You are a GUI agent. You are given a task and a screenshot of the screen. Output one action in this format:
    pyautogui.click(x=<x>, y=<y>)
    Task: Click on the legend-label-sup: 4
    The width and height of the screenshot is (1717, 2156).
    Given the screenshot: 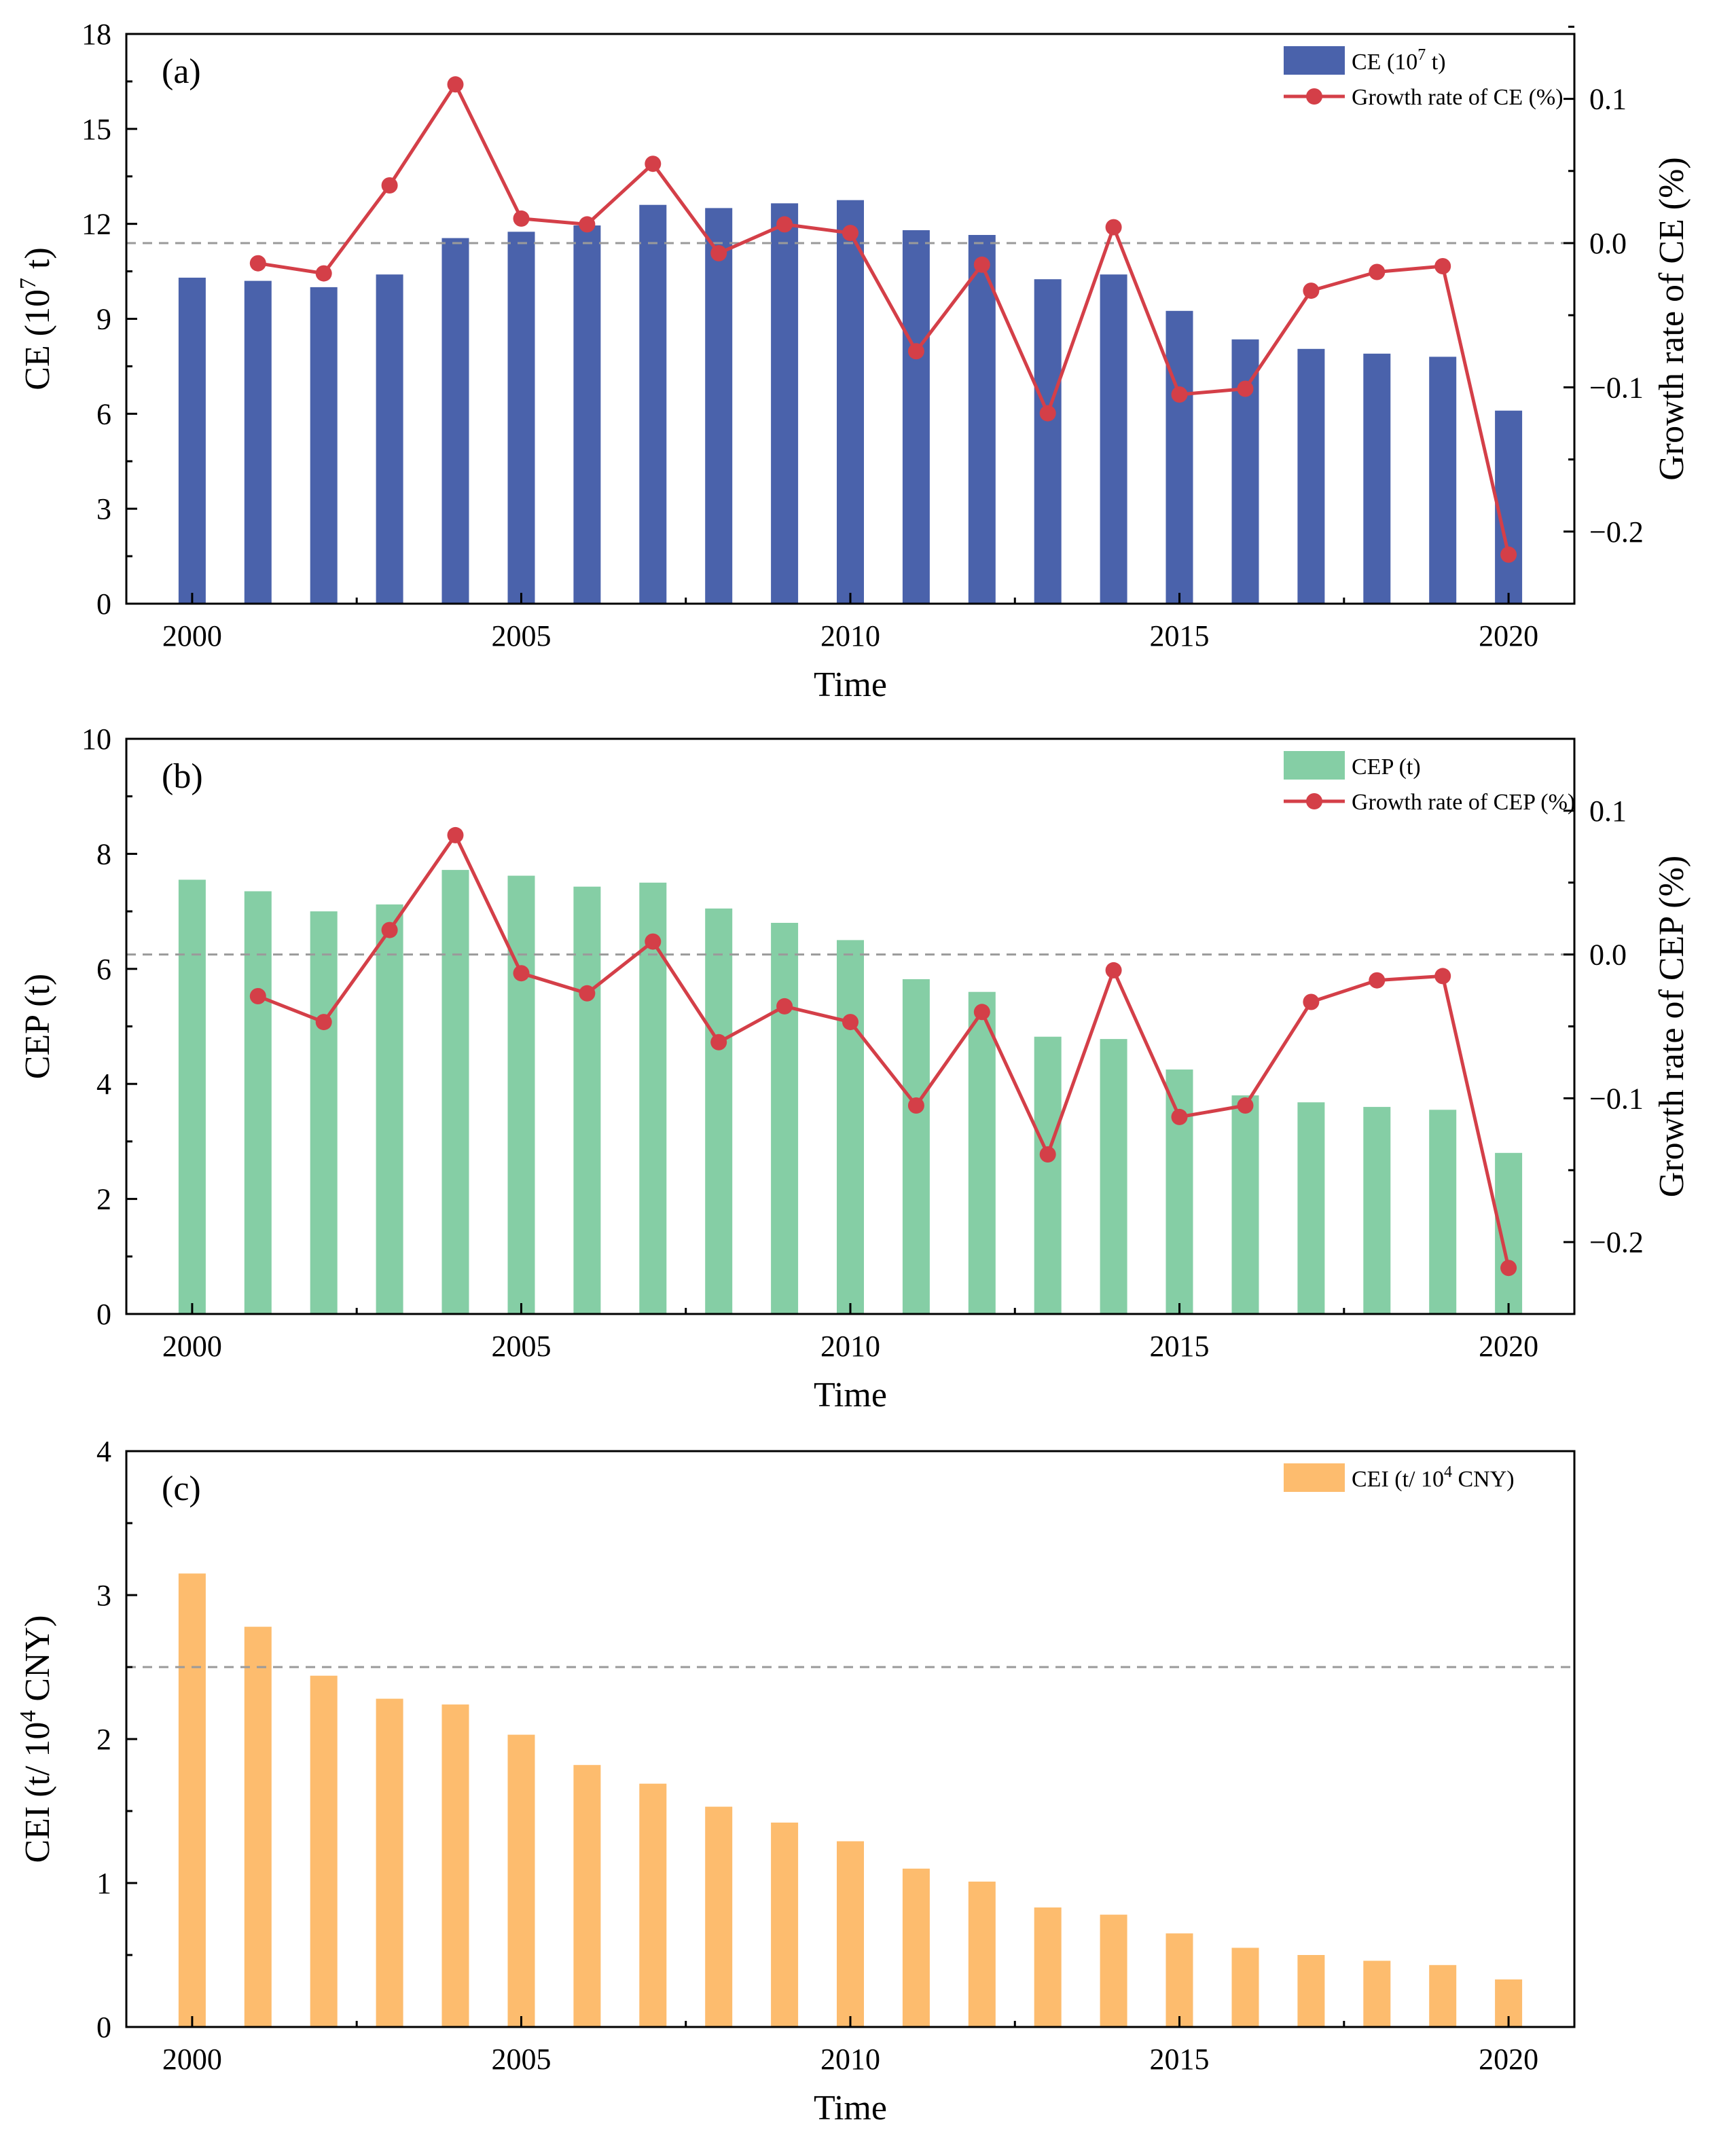 What is the action you would take?
    pyautogui.click(x=1448, y=1472)
    